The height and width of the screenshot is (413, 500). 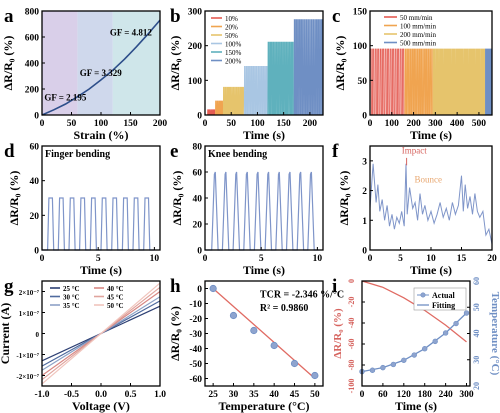 I want to click on gf-annotation: GF = 4.812, so click(x=131, y=33).